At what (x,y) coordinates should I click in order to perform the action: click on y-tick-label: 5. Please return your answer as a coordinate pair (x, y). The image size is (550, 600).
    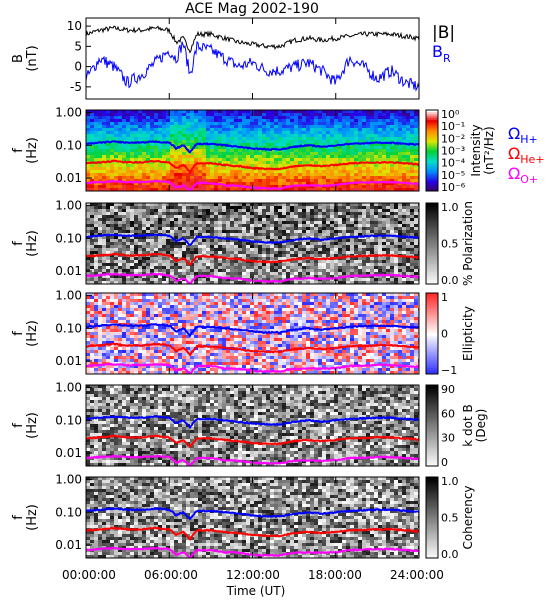
    Looking at the image, I should click on (78, 46).